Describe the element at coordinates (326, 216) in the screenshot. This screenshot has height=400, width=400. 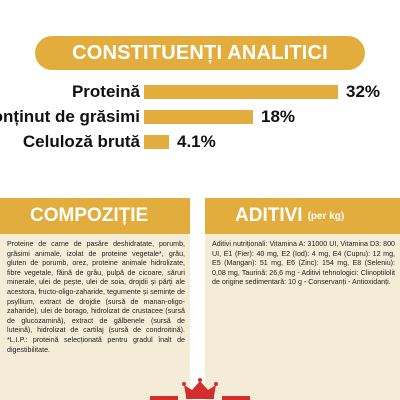
I see `additives-subtitle: (per kg)` at that location.